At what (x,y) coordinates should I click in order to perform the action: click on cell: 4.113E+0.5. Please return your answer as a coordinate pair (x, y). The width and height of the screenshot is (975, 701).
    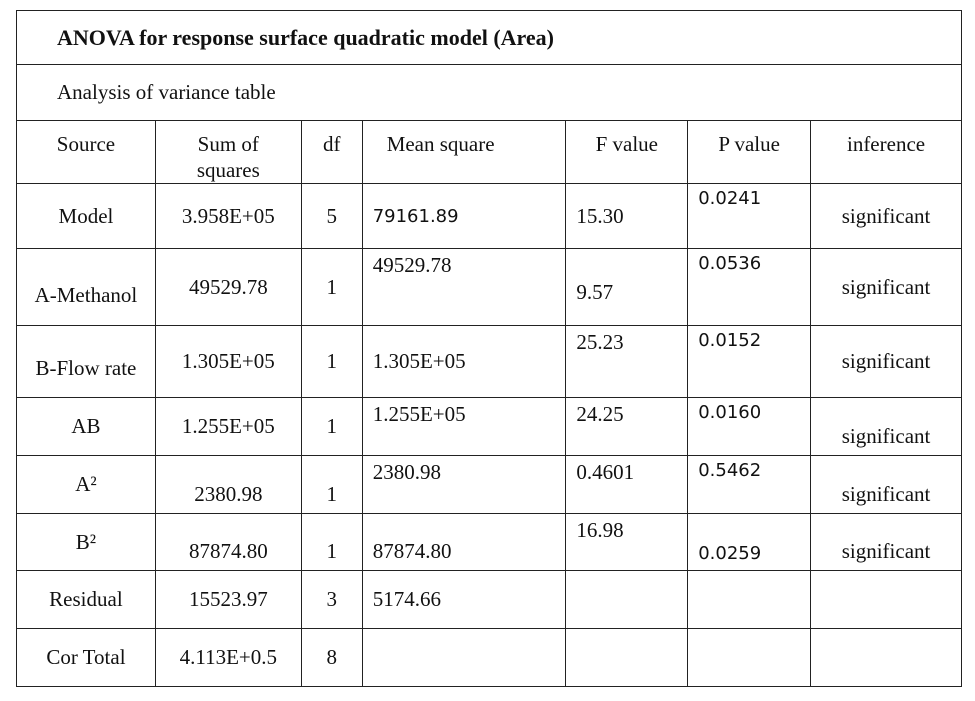
    Looking at the image, I should click on (228, 657).